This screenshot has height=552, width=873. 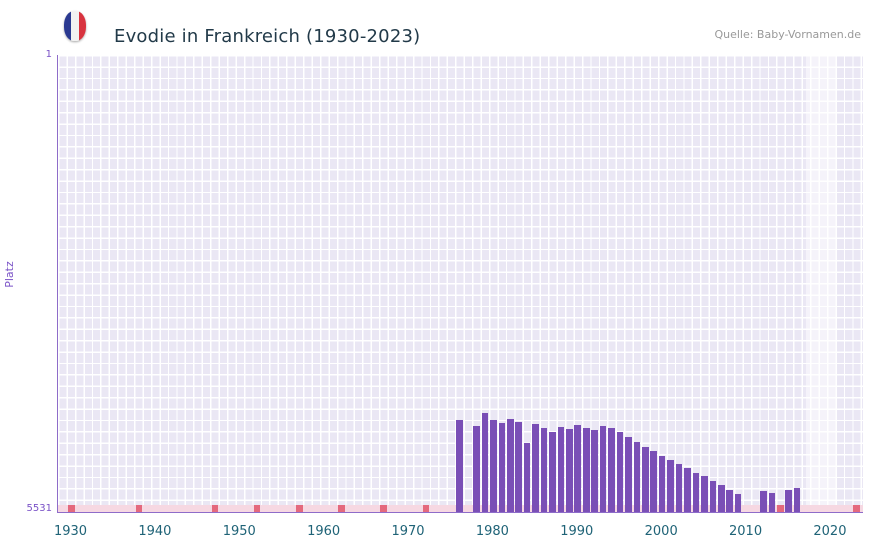 I want to click on france-flag-icon, so click(x=75, y=26).